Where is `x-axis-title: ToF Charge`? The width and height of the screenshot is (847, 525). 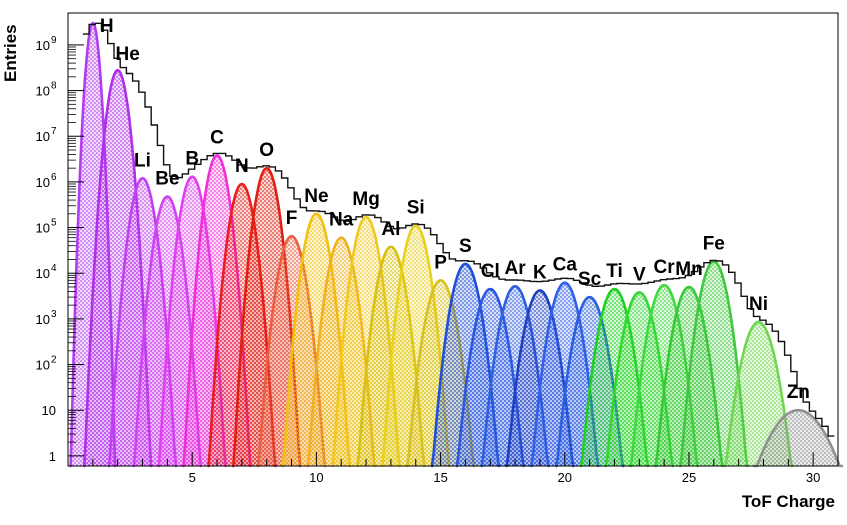
x-axis-title: ToF Charge is located at coordinates (788, 501).